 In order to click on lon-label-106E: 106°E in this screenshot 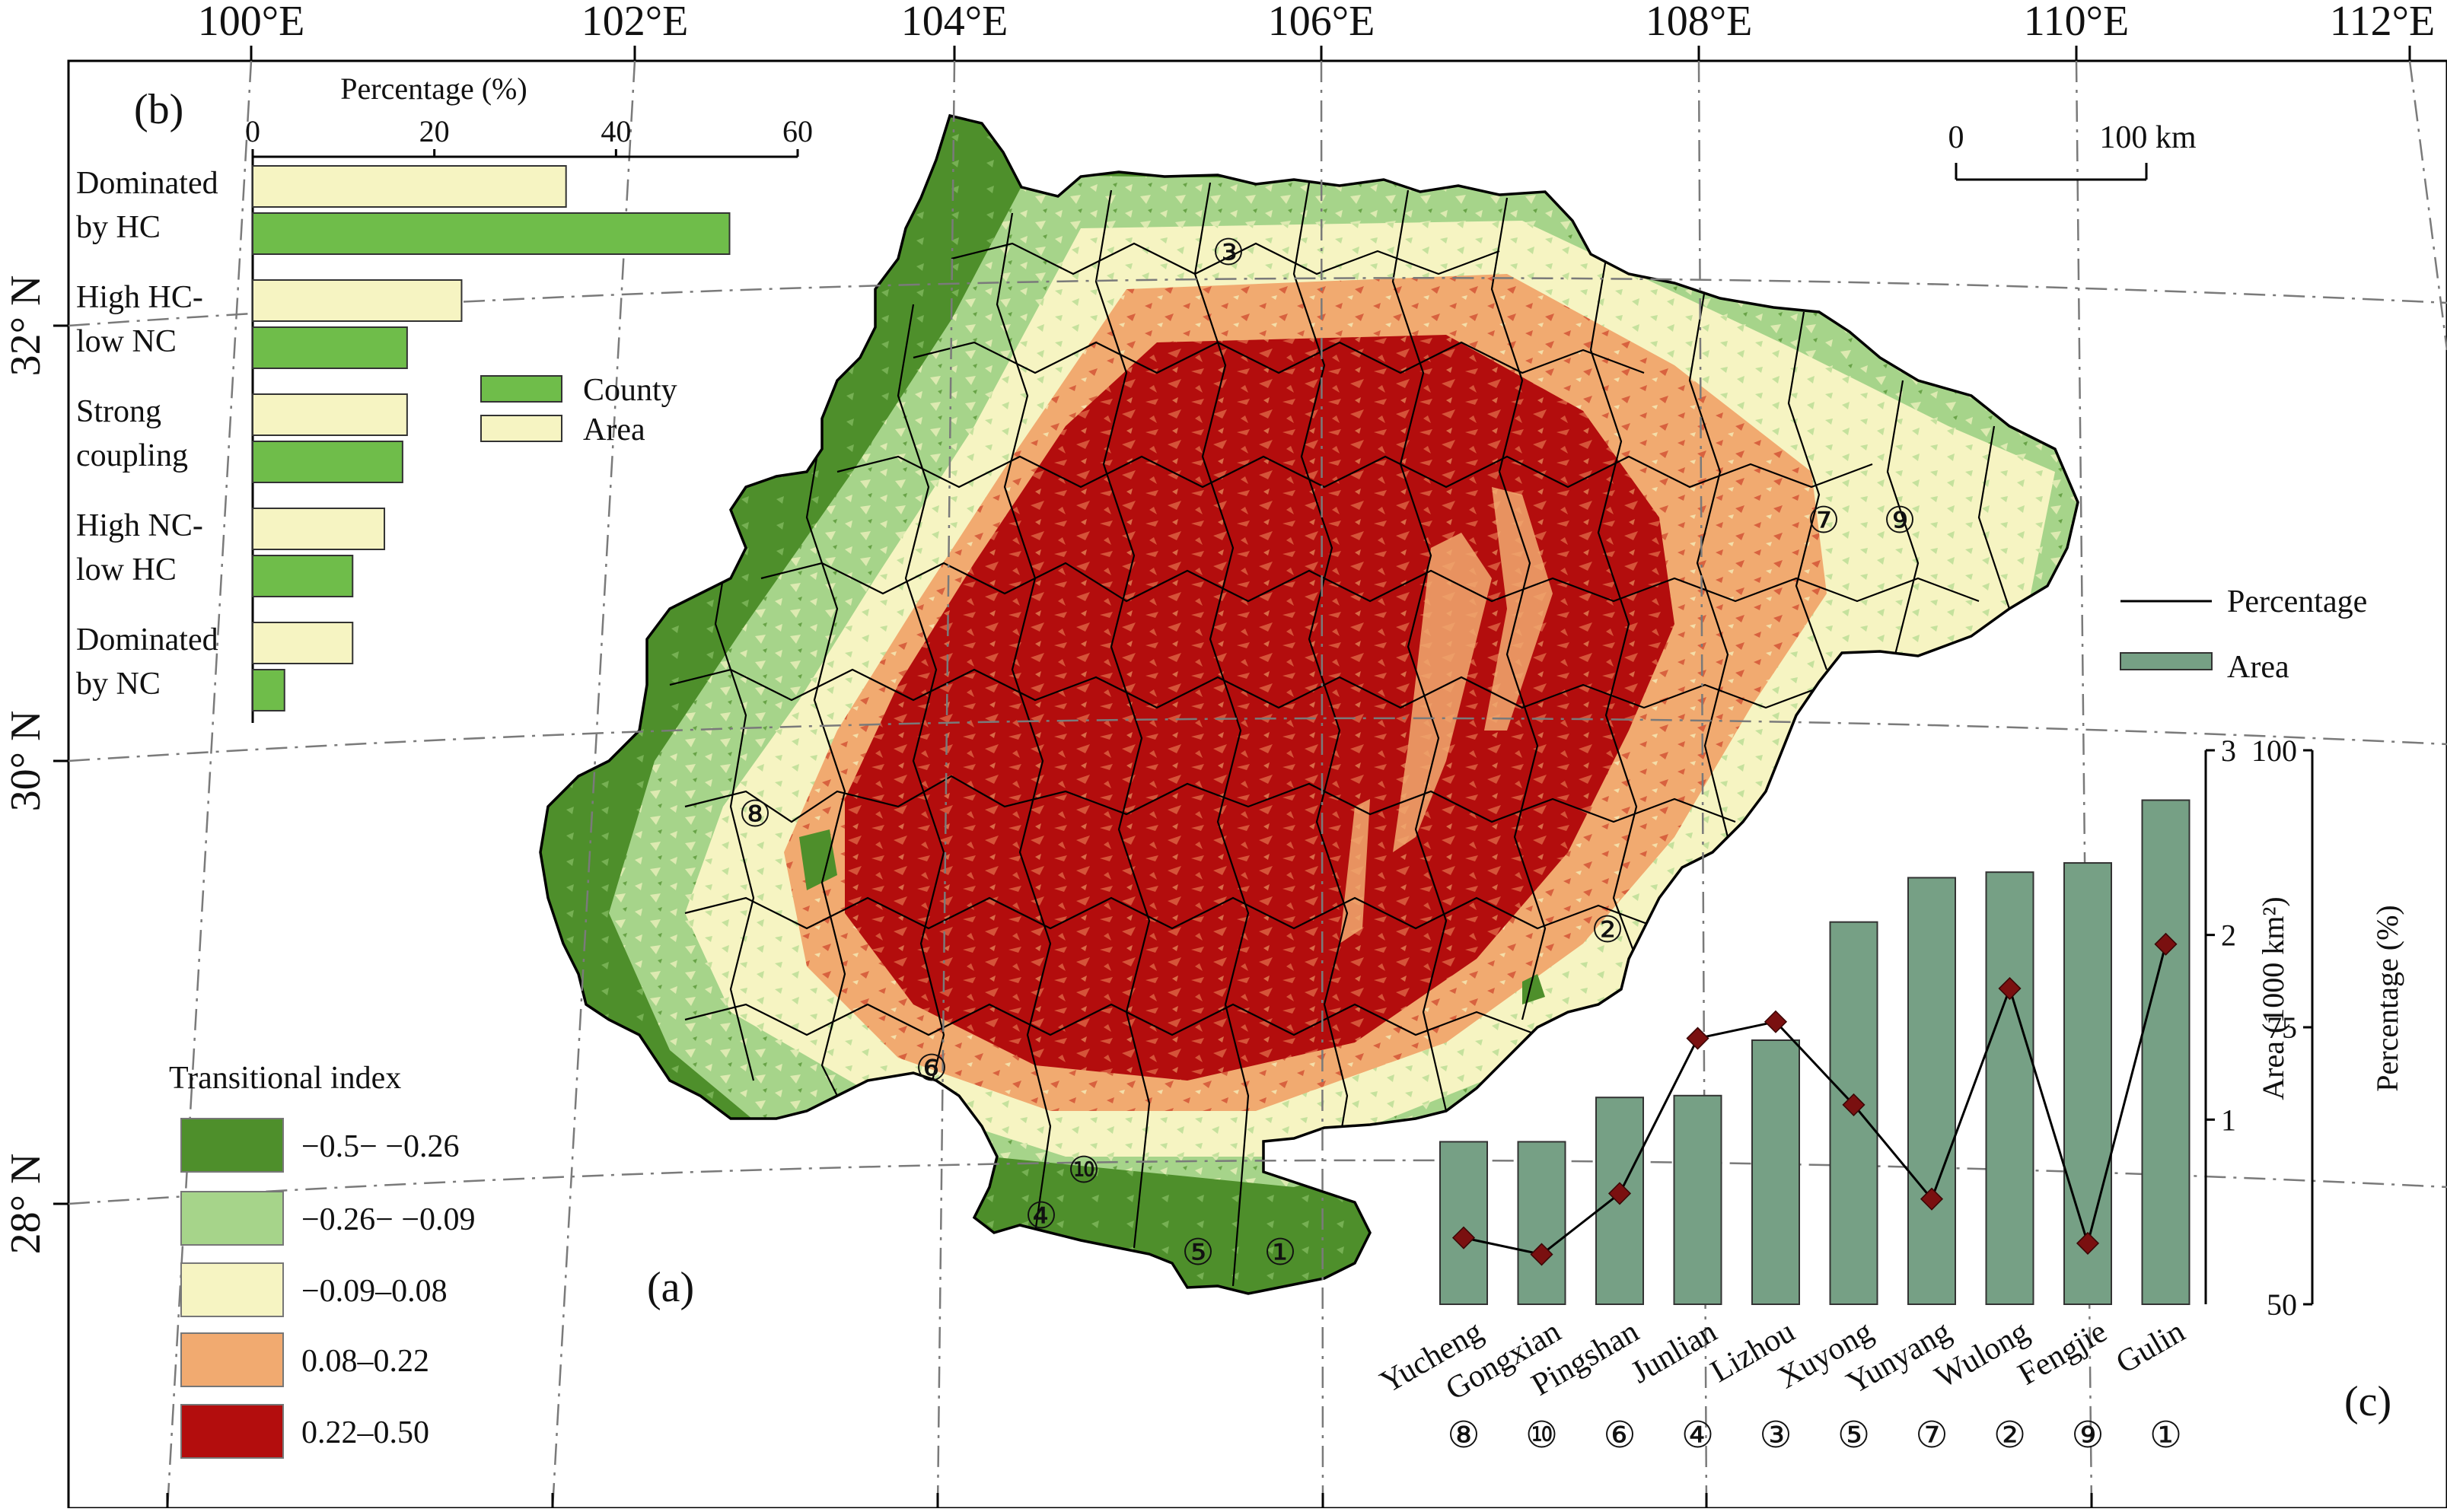, I will do `click(1322, 22)`.